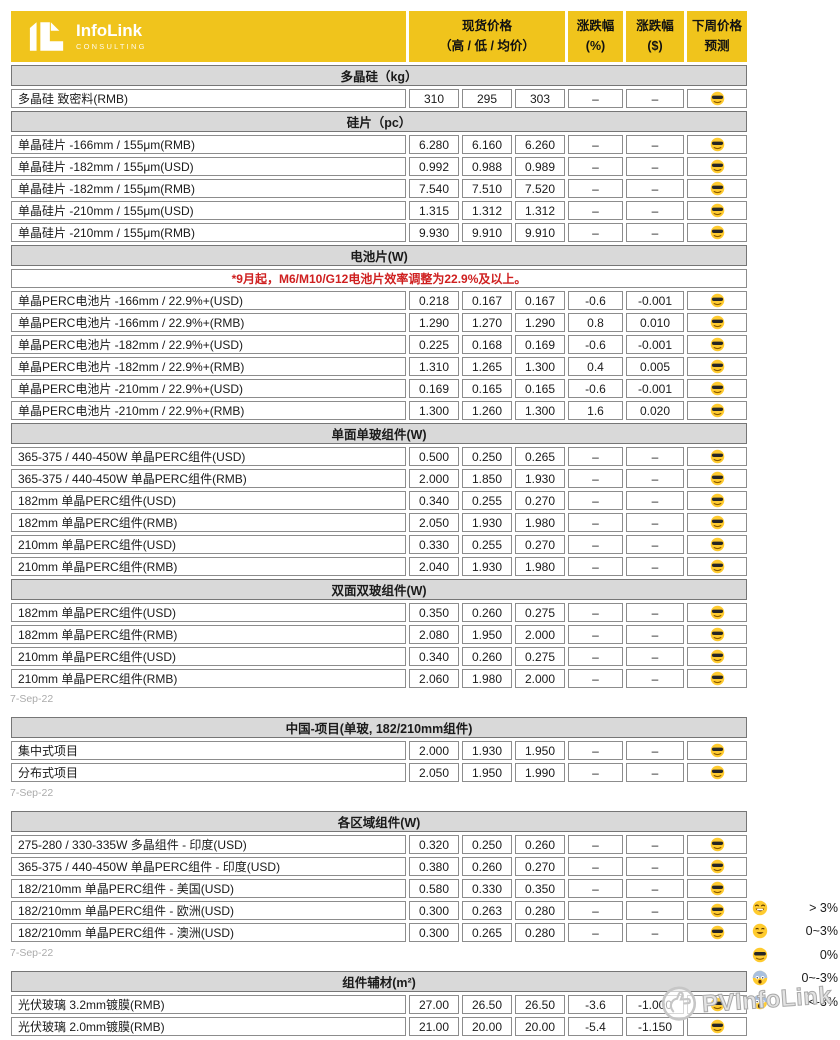 This screenshot has width=840, height=1040. I want to click on price-high: 0.340, so click(434, 500).